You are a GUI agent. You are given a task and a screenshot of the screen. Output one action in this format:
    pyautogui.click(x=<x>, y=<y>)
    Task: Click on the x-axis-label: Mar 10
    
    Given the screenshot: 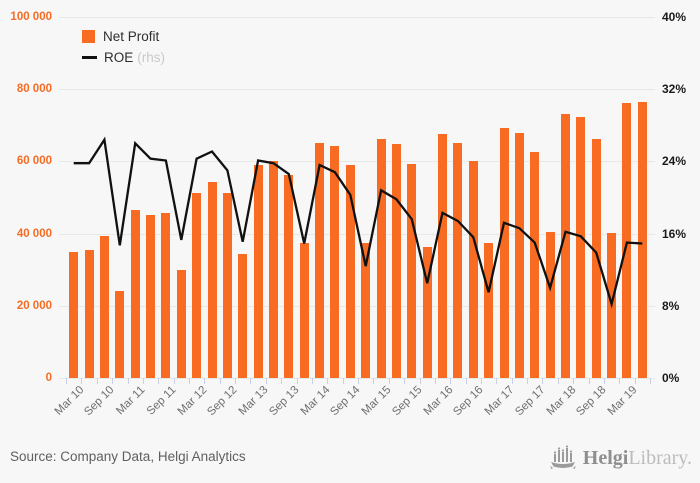 What is the action you would take?
    pyautogui.click(x=69, y=401)
    